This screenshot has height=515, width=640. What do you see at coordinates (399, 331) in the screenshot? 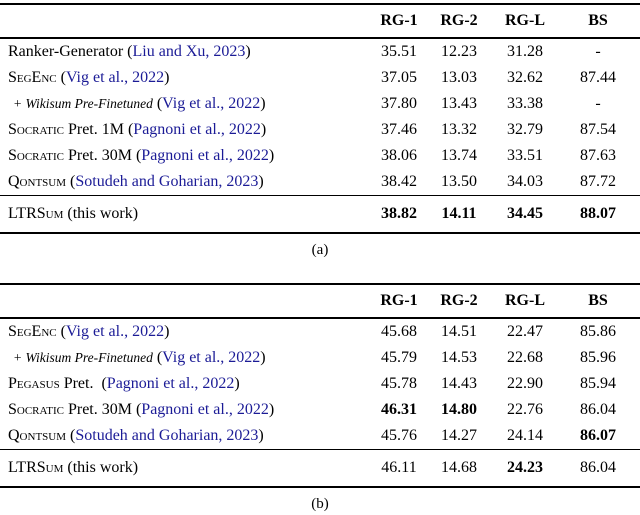
I see `metric-value: 45.68` at bounding box center [399, 331].